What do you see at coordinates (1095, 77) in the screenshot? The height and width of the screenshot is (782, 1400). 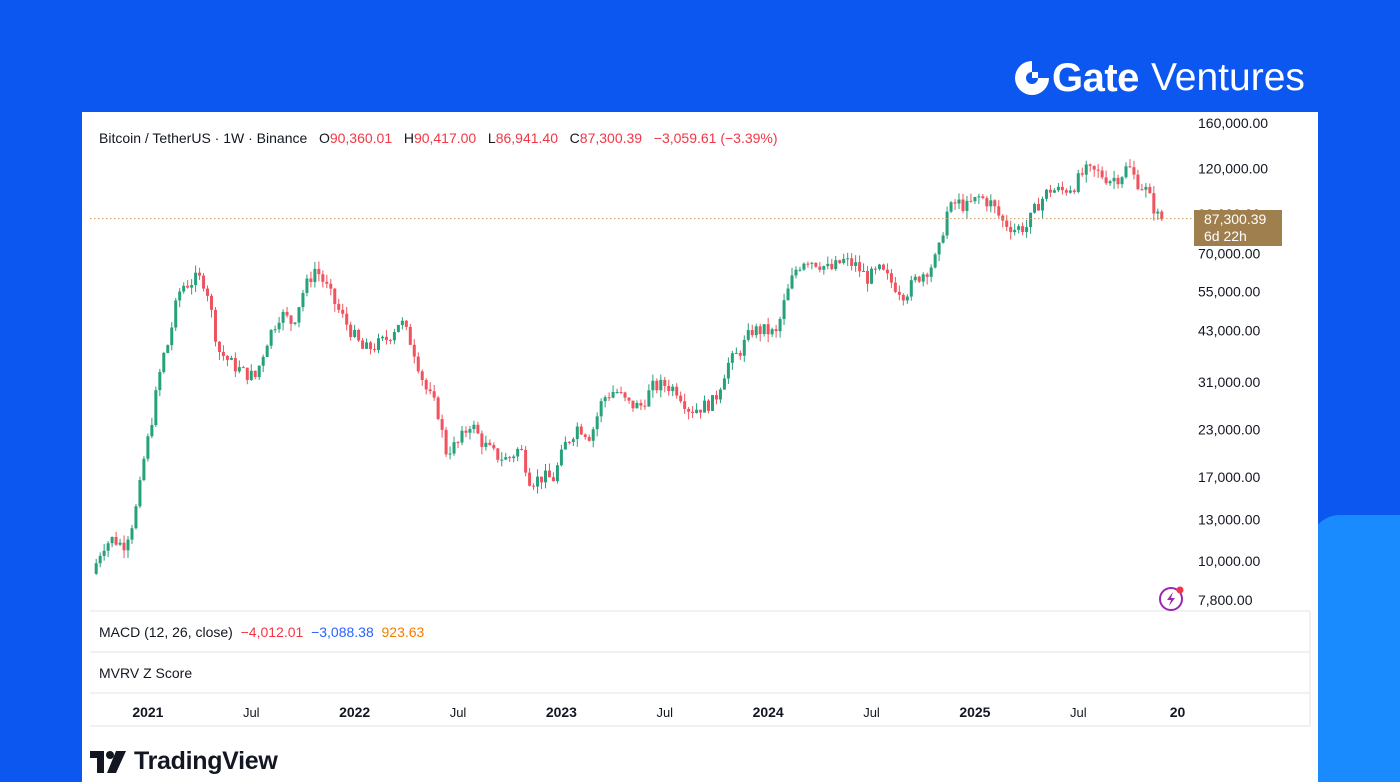 I see `brand-gate-text: Gate` at bounding box center [1095, 77].